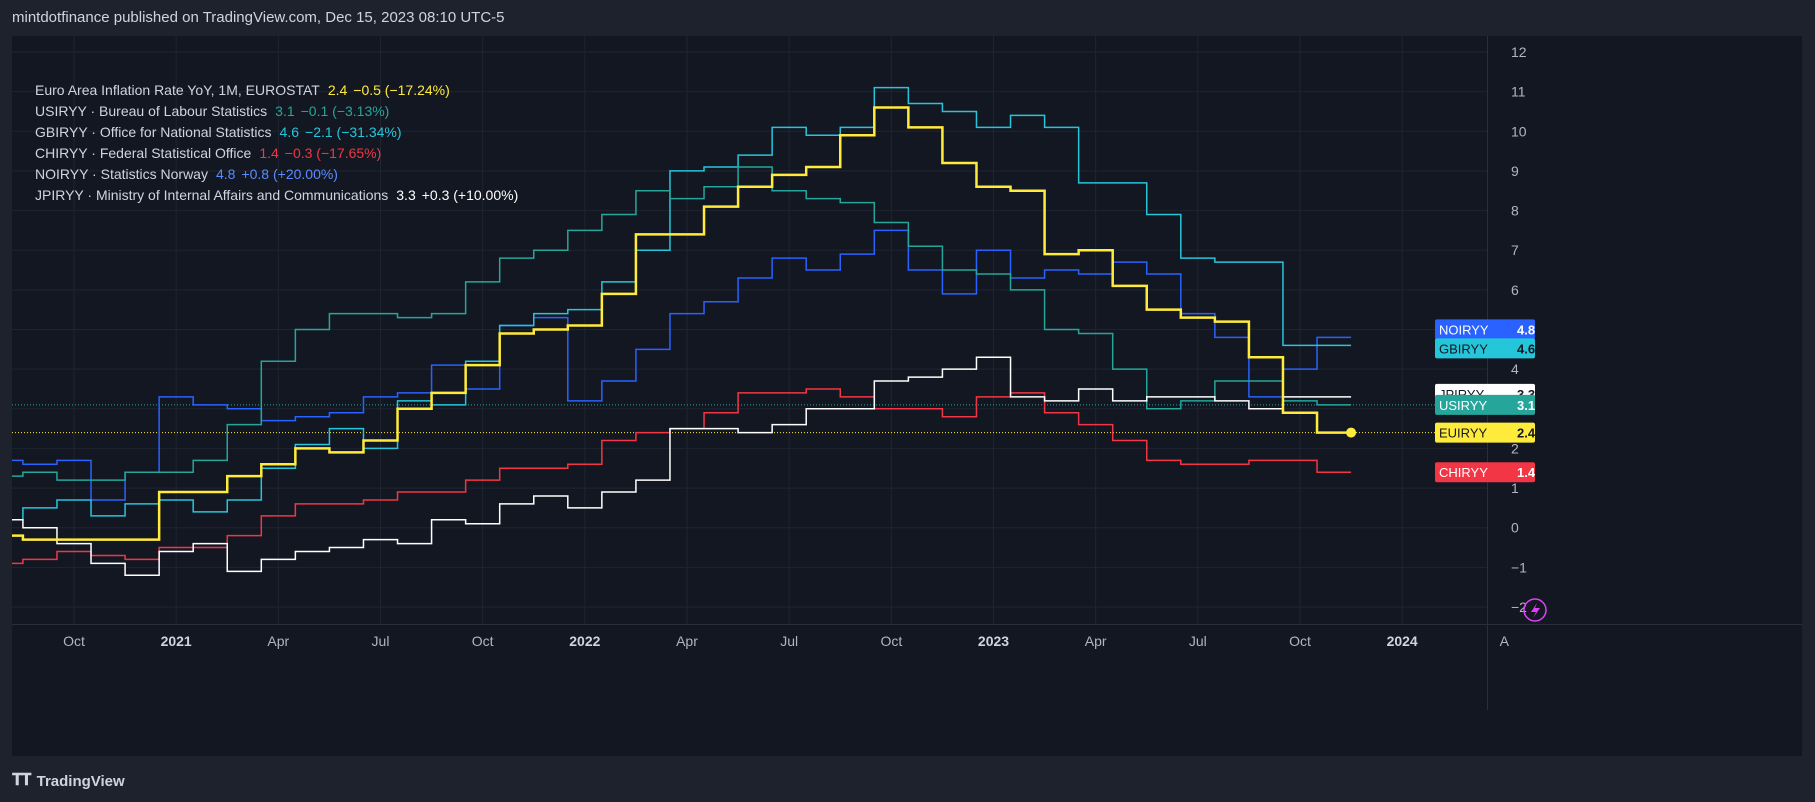 This screenshot has width=1815, height=802. I want to click on legend-series-name: GBIRYY · Office for National Statistics, so click(153, 132).